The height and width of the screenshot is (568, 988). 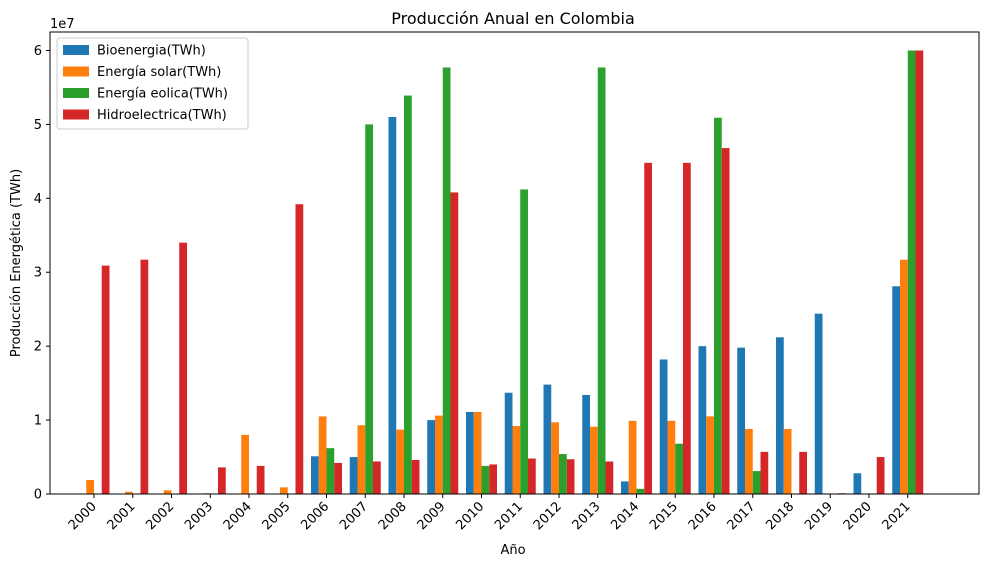 What do you see at coordinates (162, 115) in the screenshot?
I see `legend-label: Hidroelectrica(TWh)` at bounding box center [162, 115].